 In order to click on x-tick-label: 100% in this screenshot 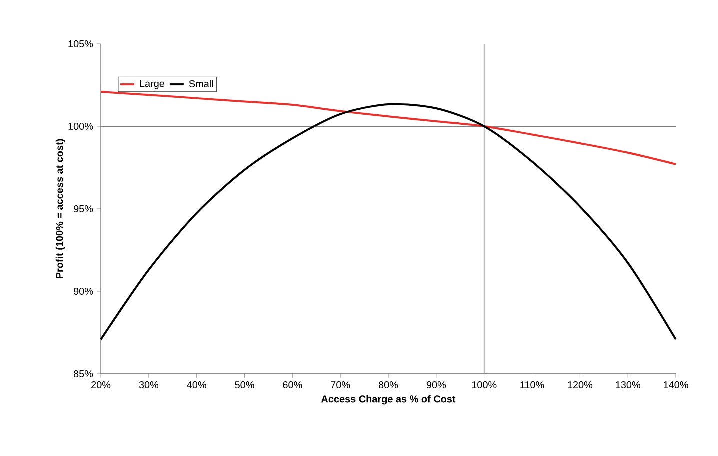, I will do `click(484, 385)`.